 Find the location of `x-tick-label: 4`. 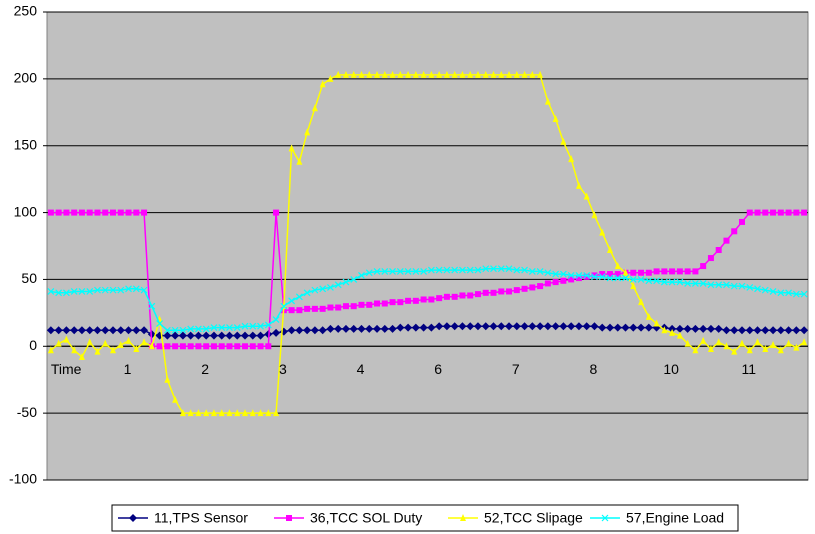

x-tick-label: 4 is located at coordinates (361, 369).